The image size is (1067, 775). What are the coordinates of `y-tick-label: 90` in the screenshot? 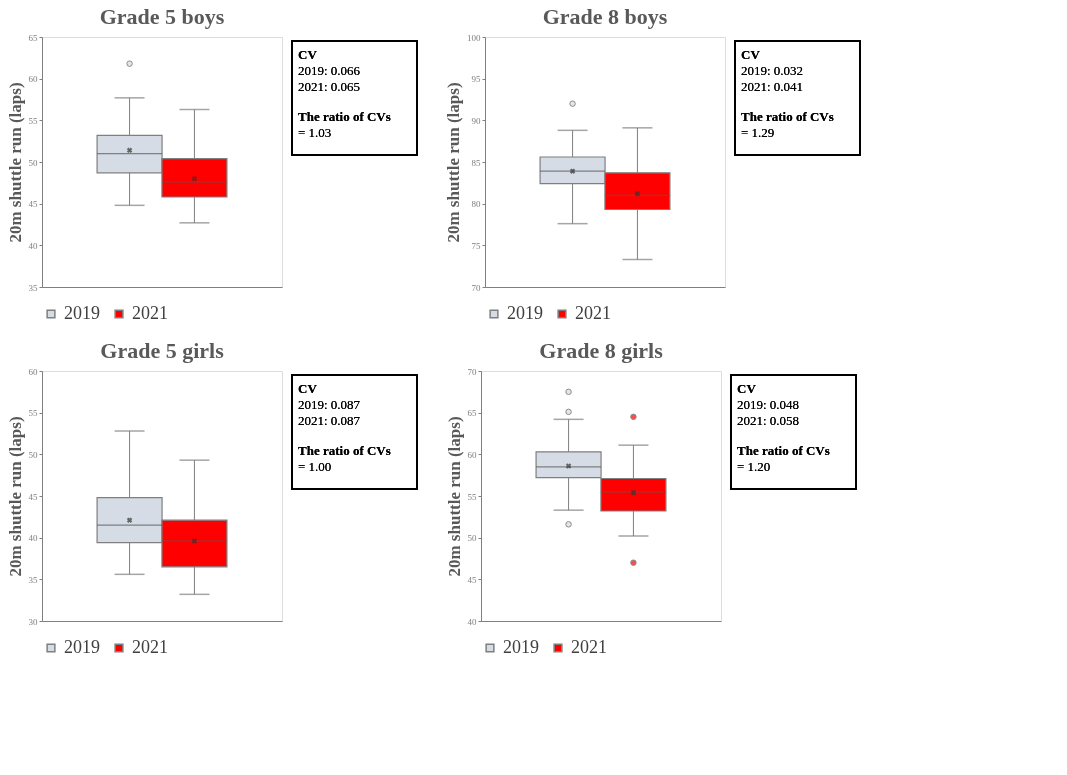 It's located at (476, 120).